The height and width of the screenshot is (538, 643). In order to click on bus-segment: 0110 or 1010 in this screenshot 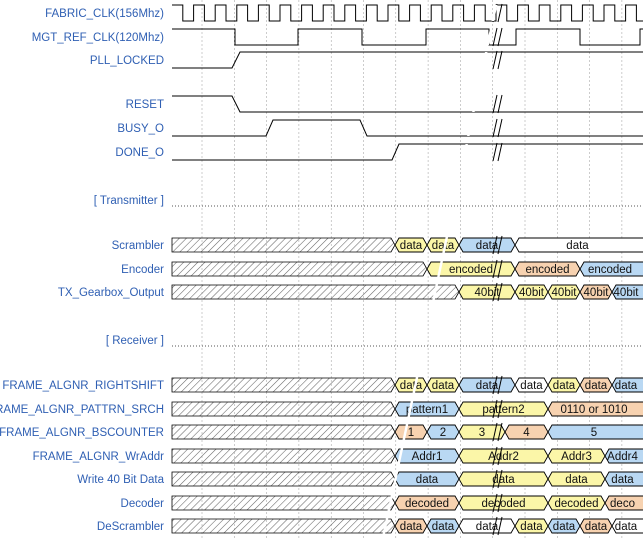, I will do `click(595, 409)`.